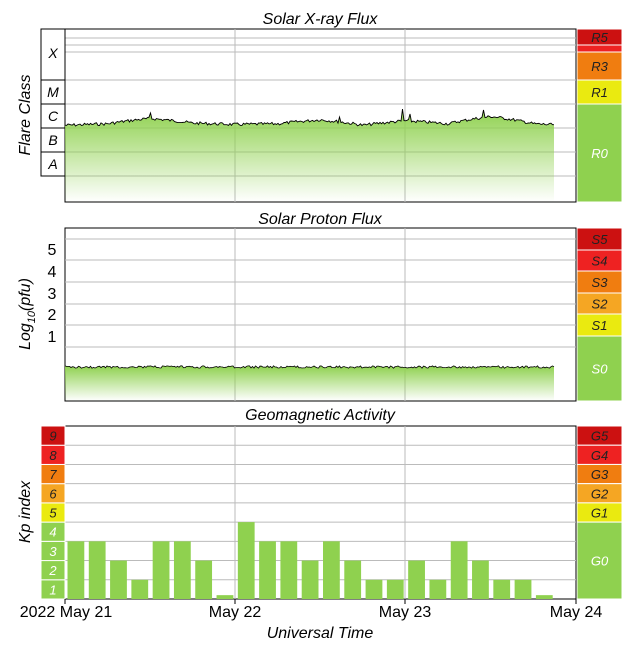 The image size is (640, 650). I want to click on flare-class-box-a, so click(53, 164).